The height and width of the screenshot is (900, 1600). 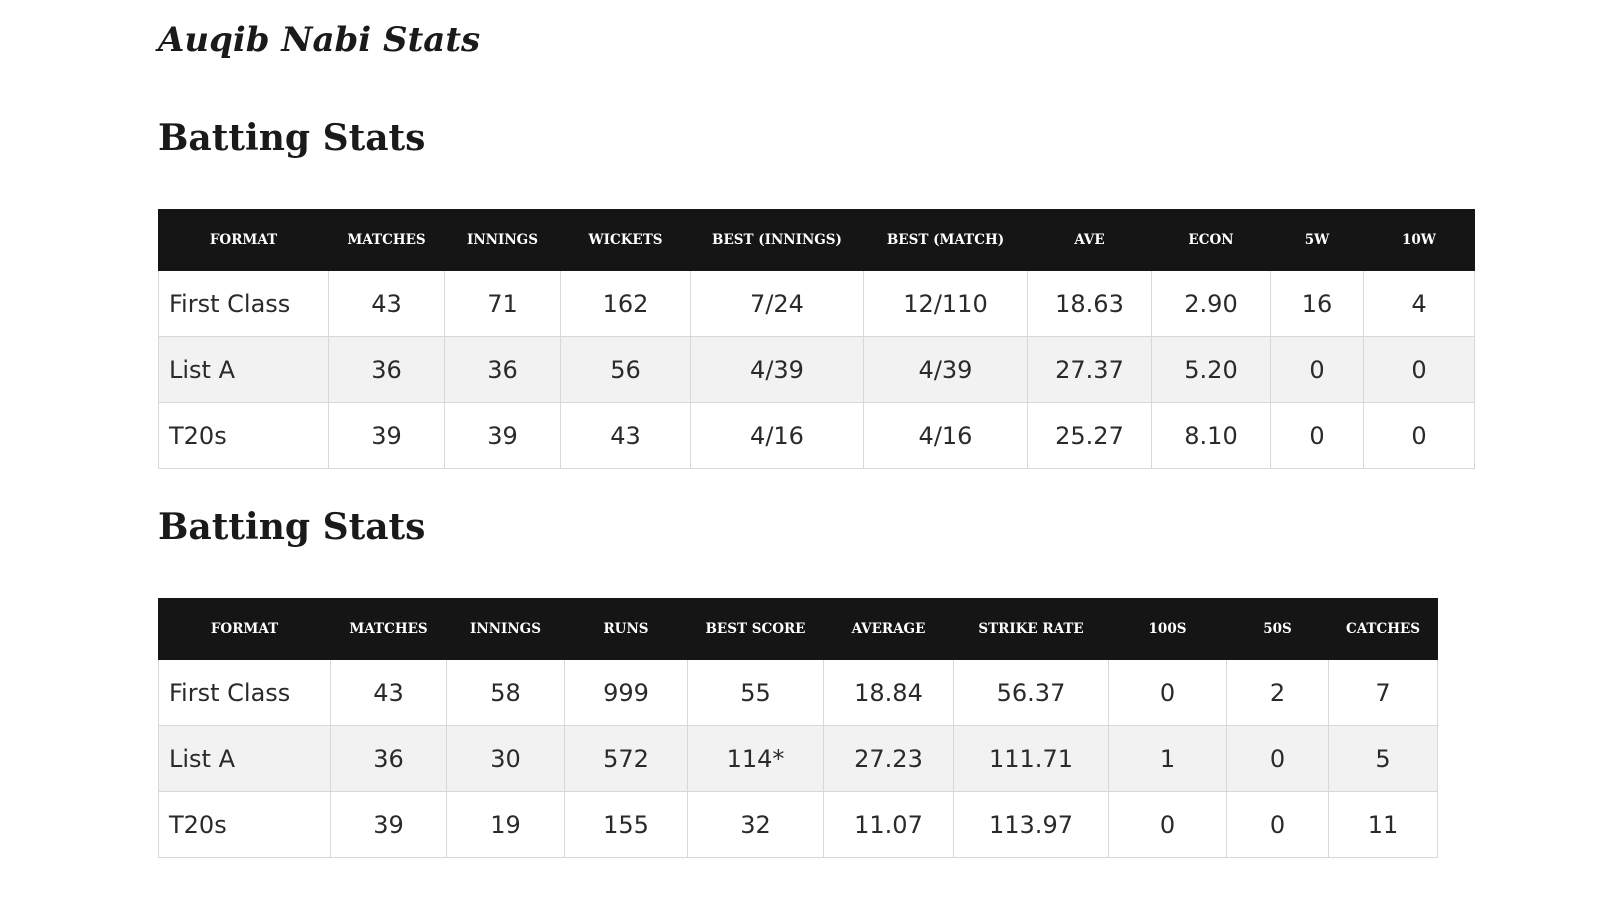 What do you see at coordinates (1383, 824) in the screenshot?
I see `table-cell: 11` at bounding box center [1383, 824].